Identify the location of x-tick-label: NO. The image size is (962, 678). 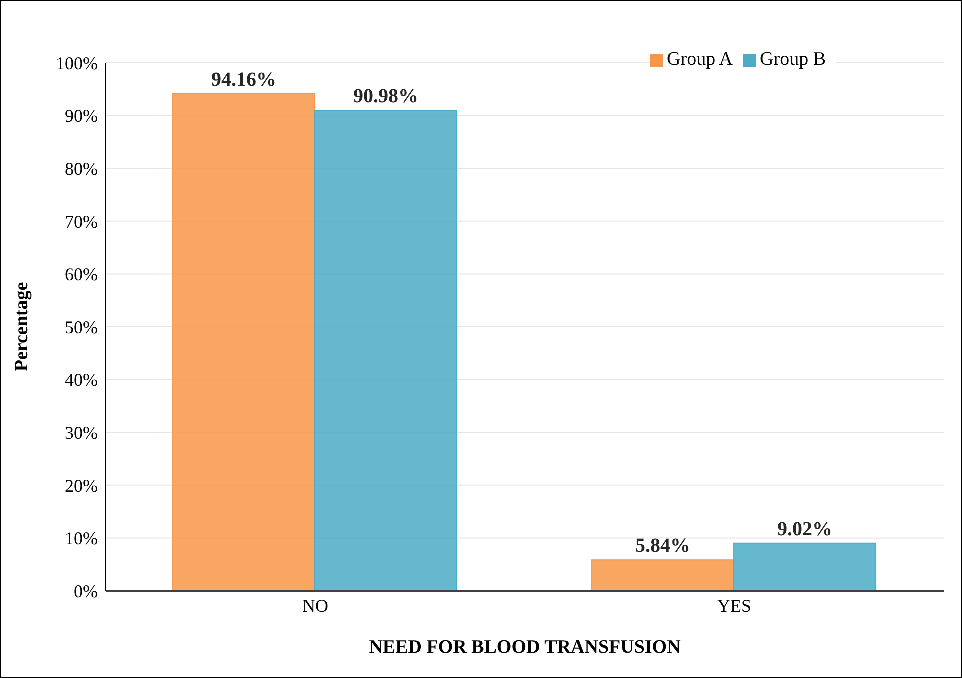
(315, 606).